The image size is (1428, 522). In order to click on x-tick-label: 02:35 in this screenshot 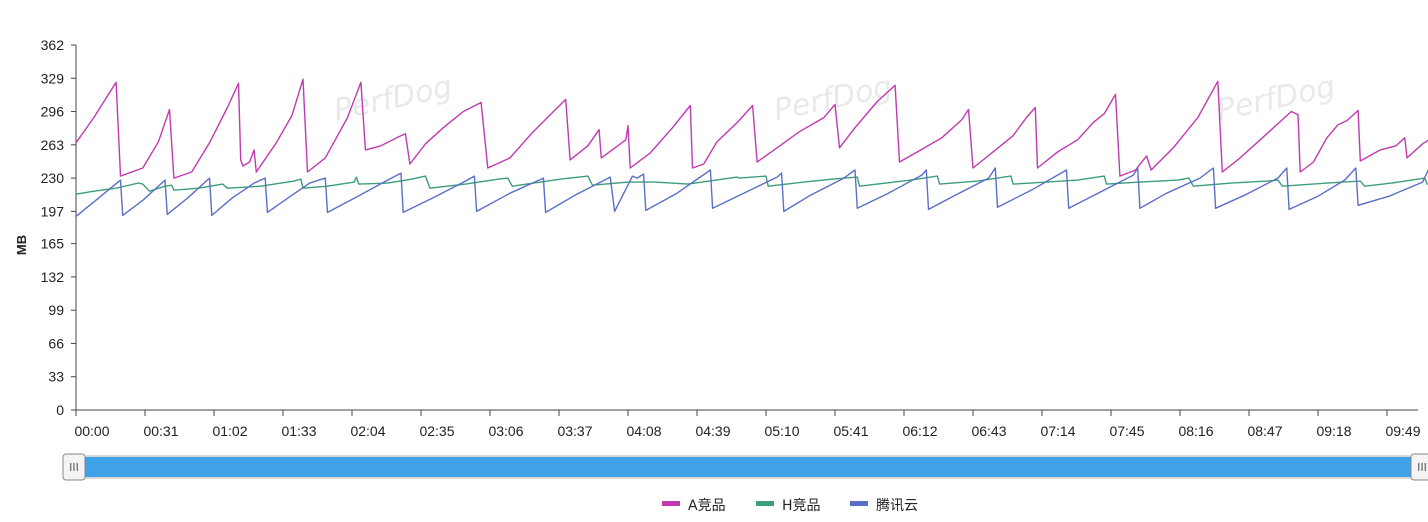, I will do `click(436, 431)`.